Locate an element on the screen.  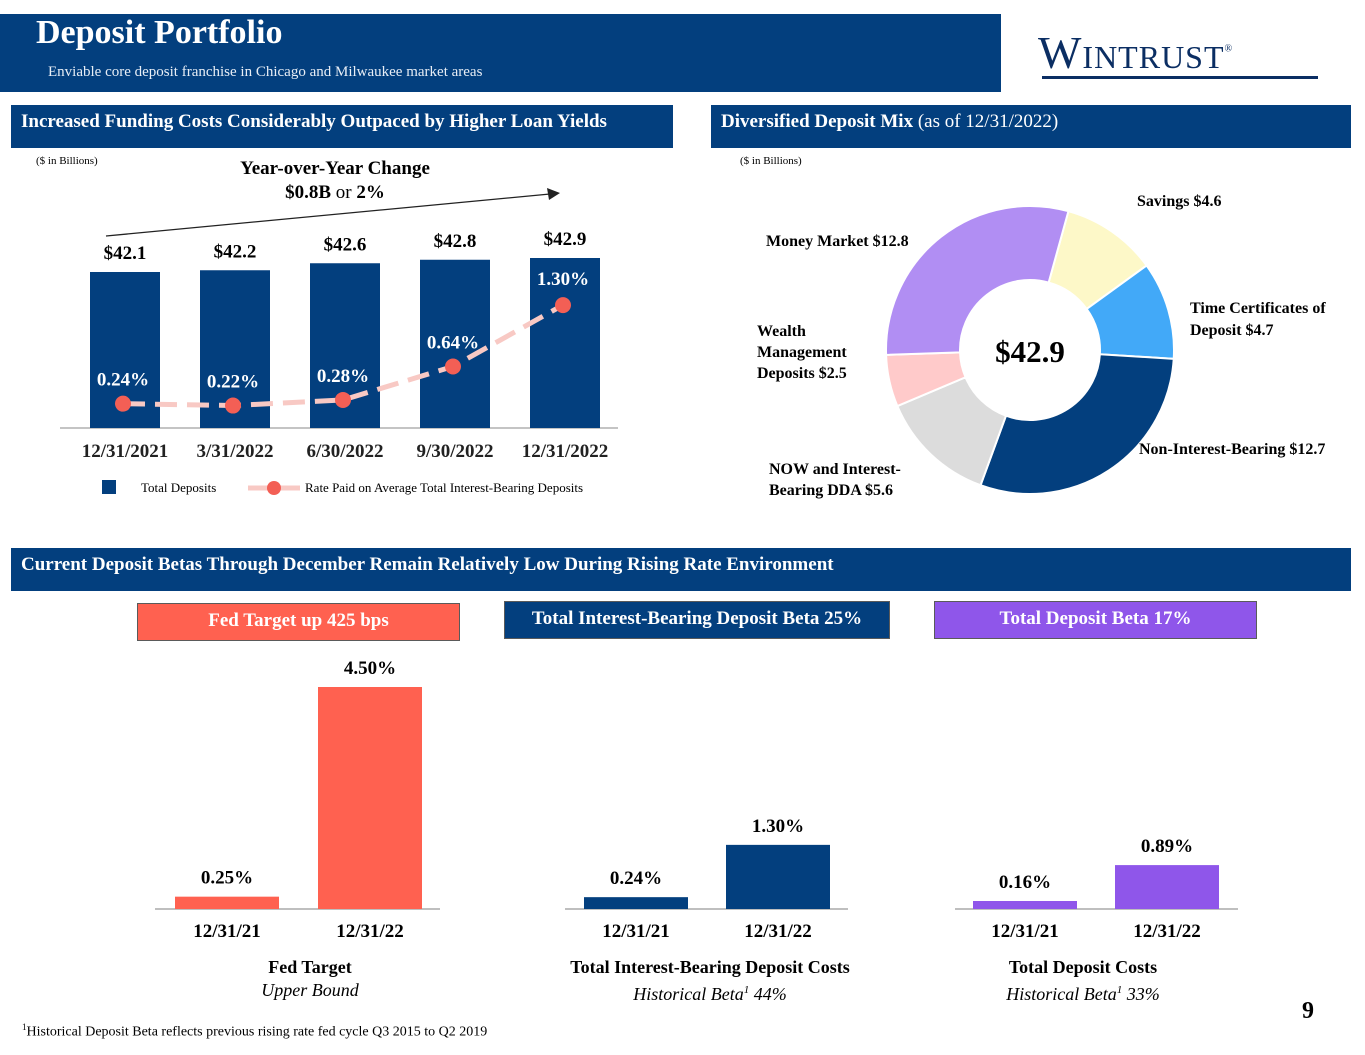
td-caption-title: Total Deposit Costs is located at coordinates (1083, 967).